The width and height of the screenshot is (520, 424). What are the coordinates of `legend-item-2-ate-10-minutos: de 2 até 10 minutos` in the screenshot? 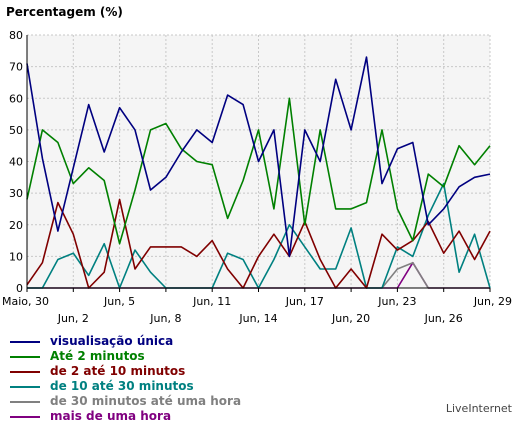 It's located at (123, 371).